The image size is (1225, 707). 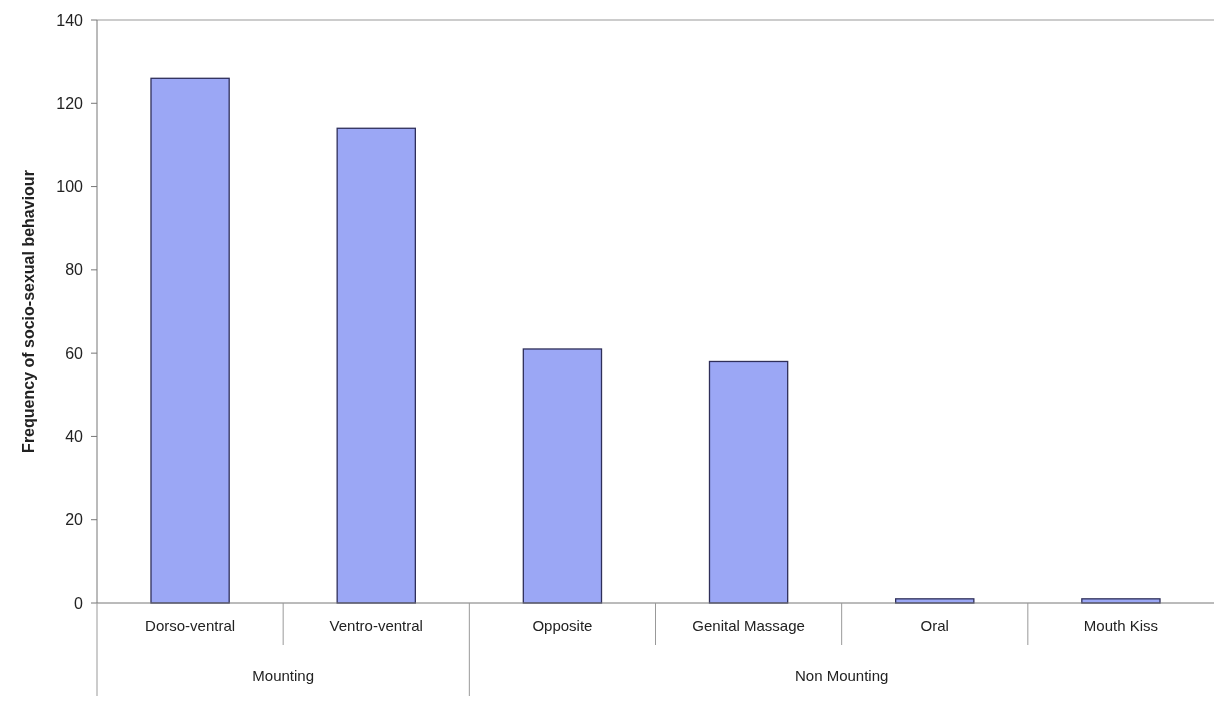 What do you see at coordinates (1121, 625) in the screenshot?
I see `x-tick-label: Mouth Kiss` at bounding box center [1121, 625].